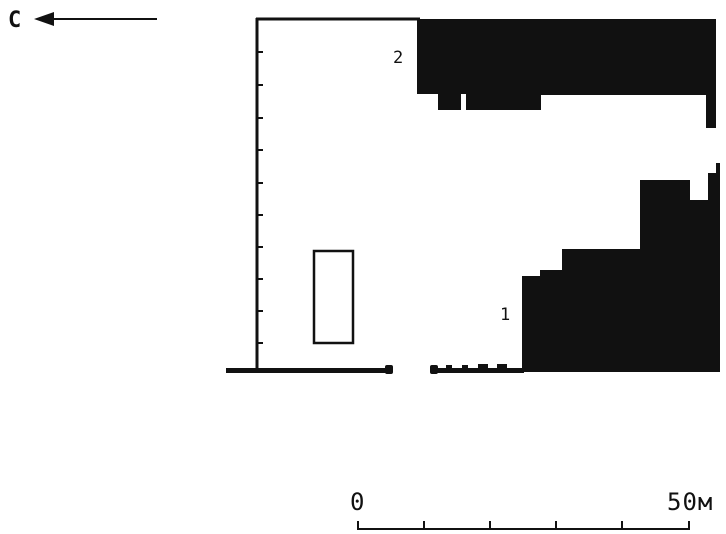  Describe the element at coordinates (95, 19) in the screenshot. I see `north-arrow` at that location.